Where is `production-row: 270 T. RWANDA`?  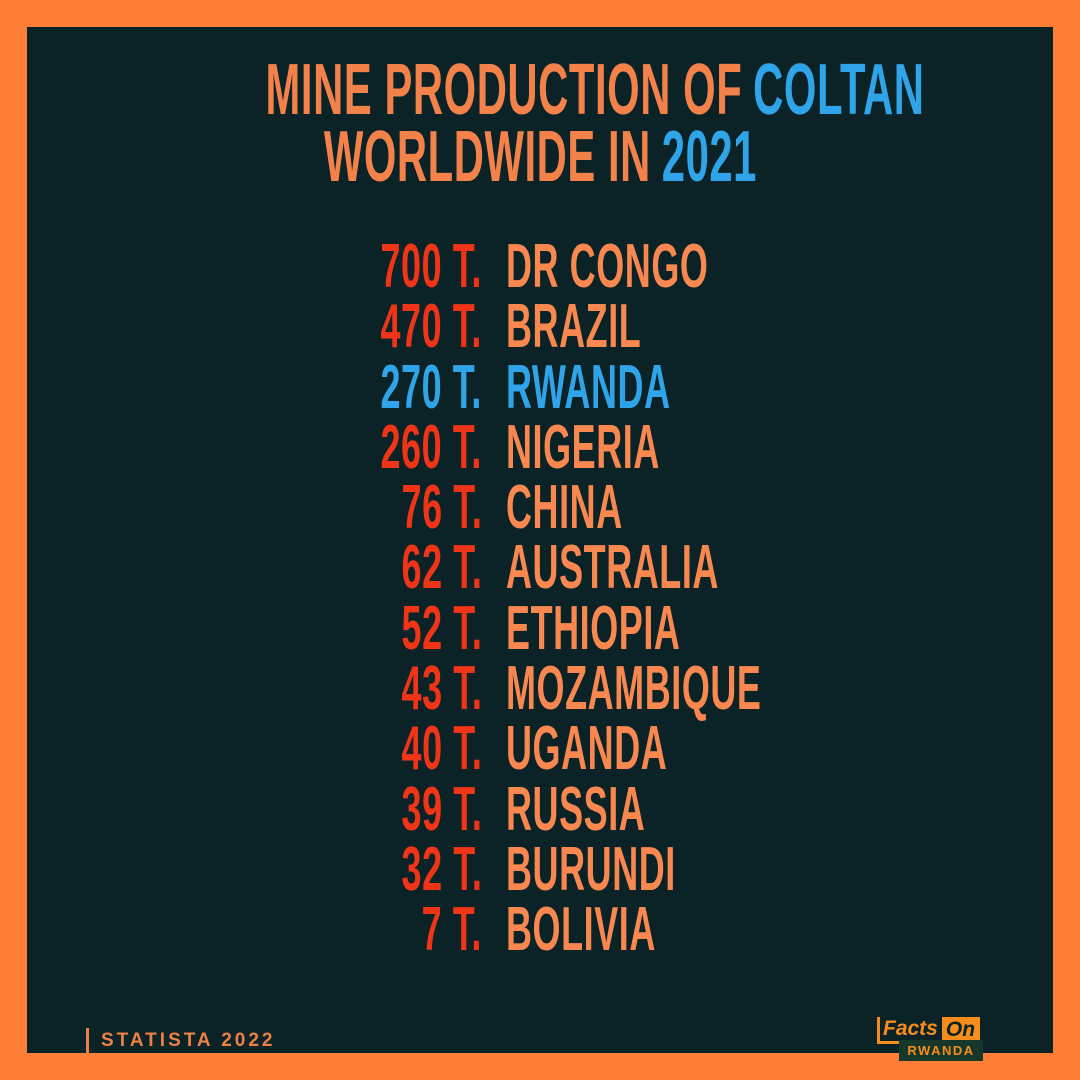 production-row: 270 T. RWANDA is located at coordinates (540, 387).